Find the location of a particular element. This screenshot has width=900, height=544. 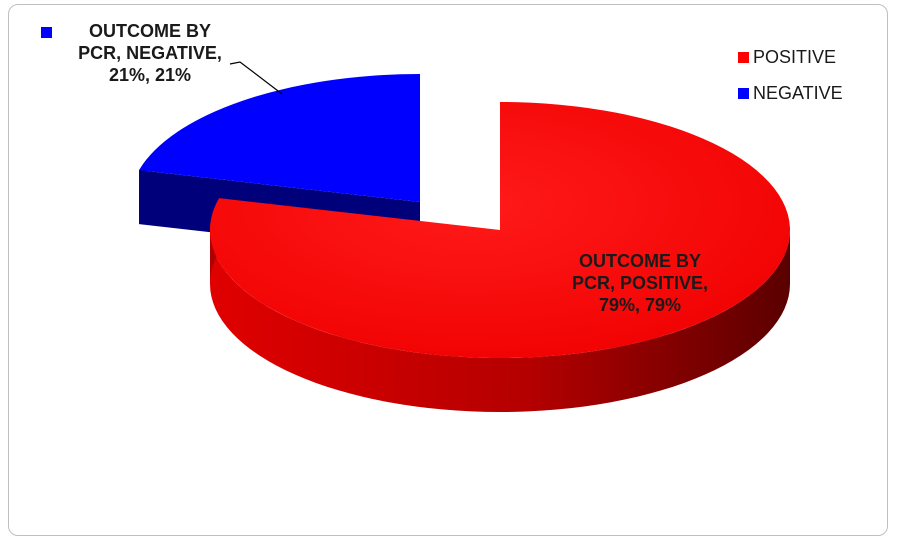

negative-label-marker is located at coordinates (46, 32).